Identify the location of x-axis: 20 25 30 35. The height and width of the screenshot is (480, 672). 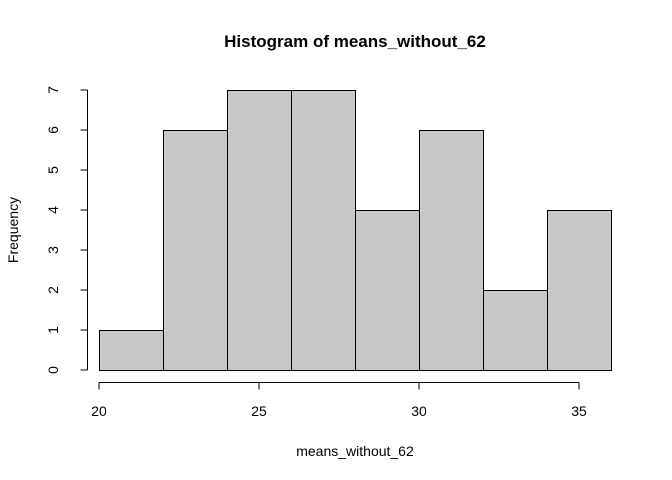
(339, 400).